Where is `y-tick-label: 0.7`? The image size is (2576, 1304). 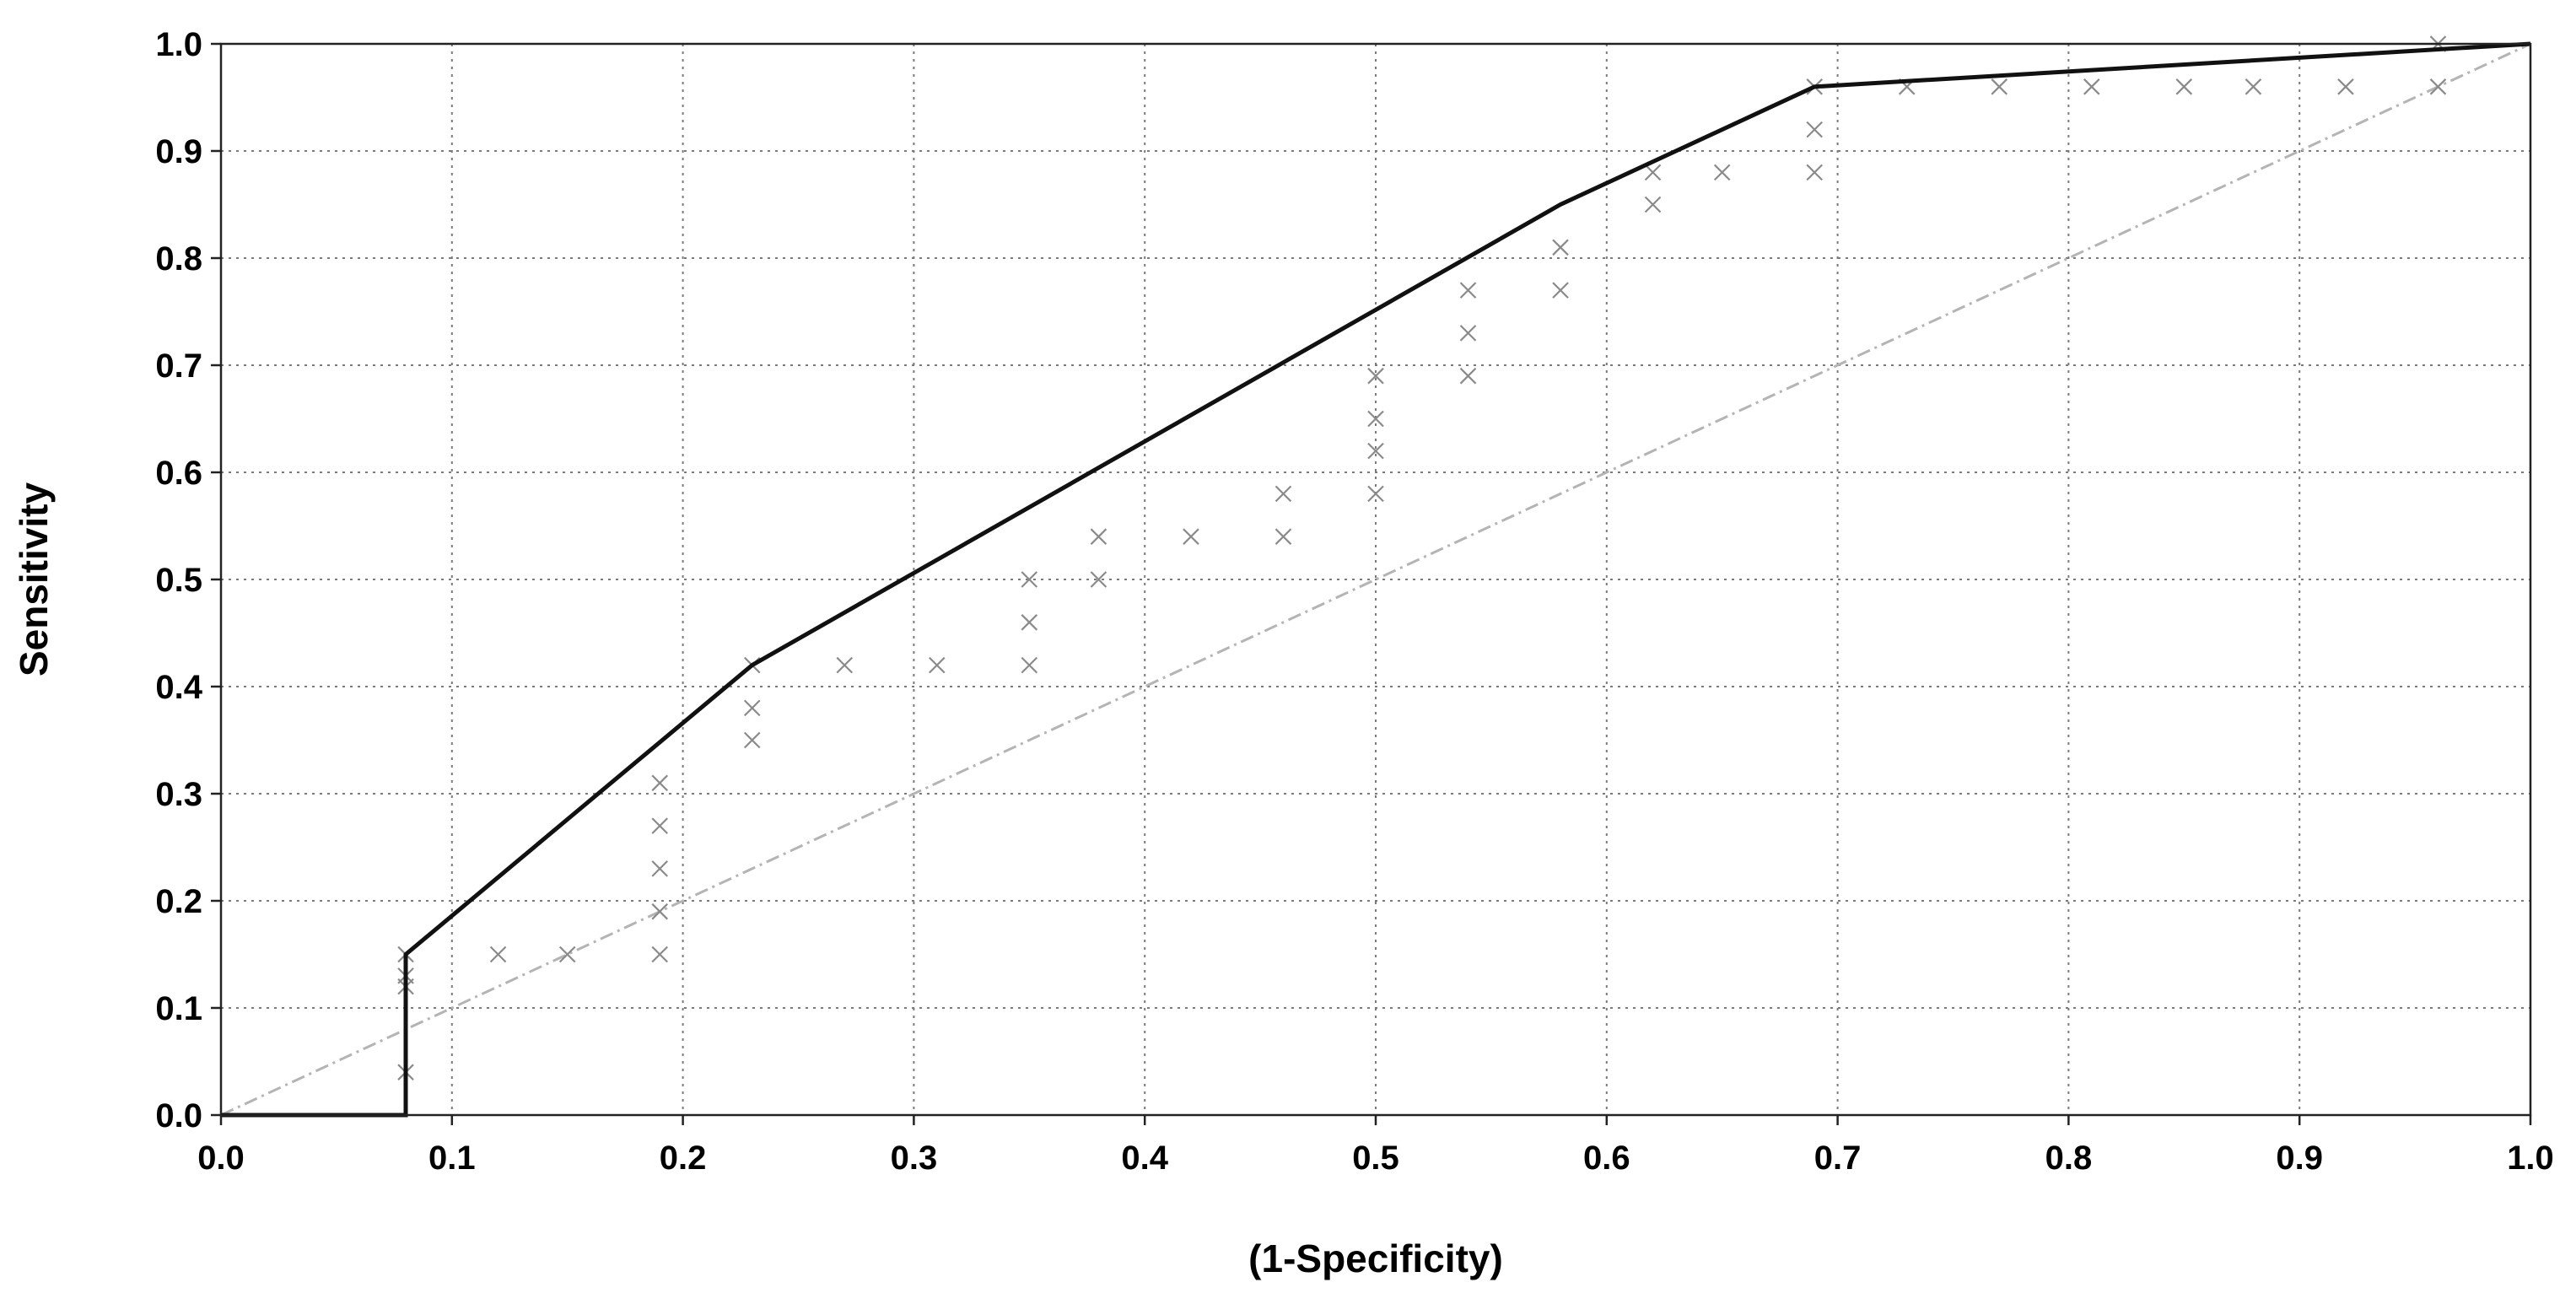
y-tick-label: 0.7 is located at coordinates (178, 366).